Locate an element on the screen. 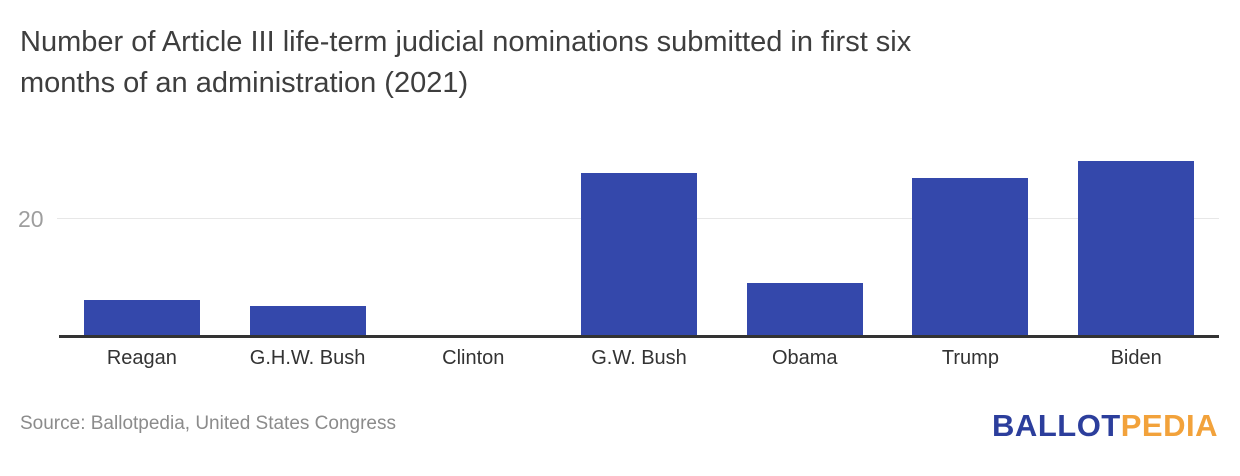 The image size is (1240, 476). logo-text-ballot: BALLOT is located at coordinates (1056, 425).